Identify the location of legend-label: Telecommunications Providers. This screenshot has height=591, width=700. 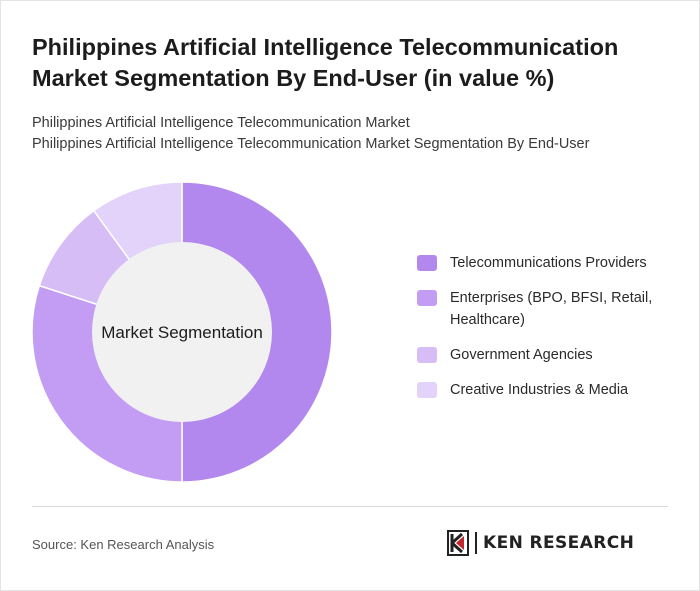
(548, 263).